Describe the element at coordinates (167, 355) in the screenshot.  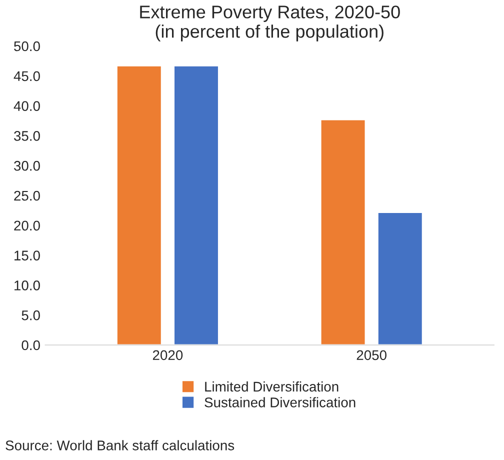
I see `x-tick-label: 2020` at that location.